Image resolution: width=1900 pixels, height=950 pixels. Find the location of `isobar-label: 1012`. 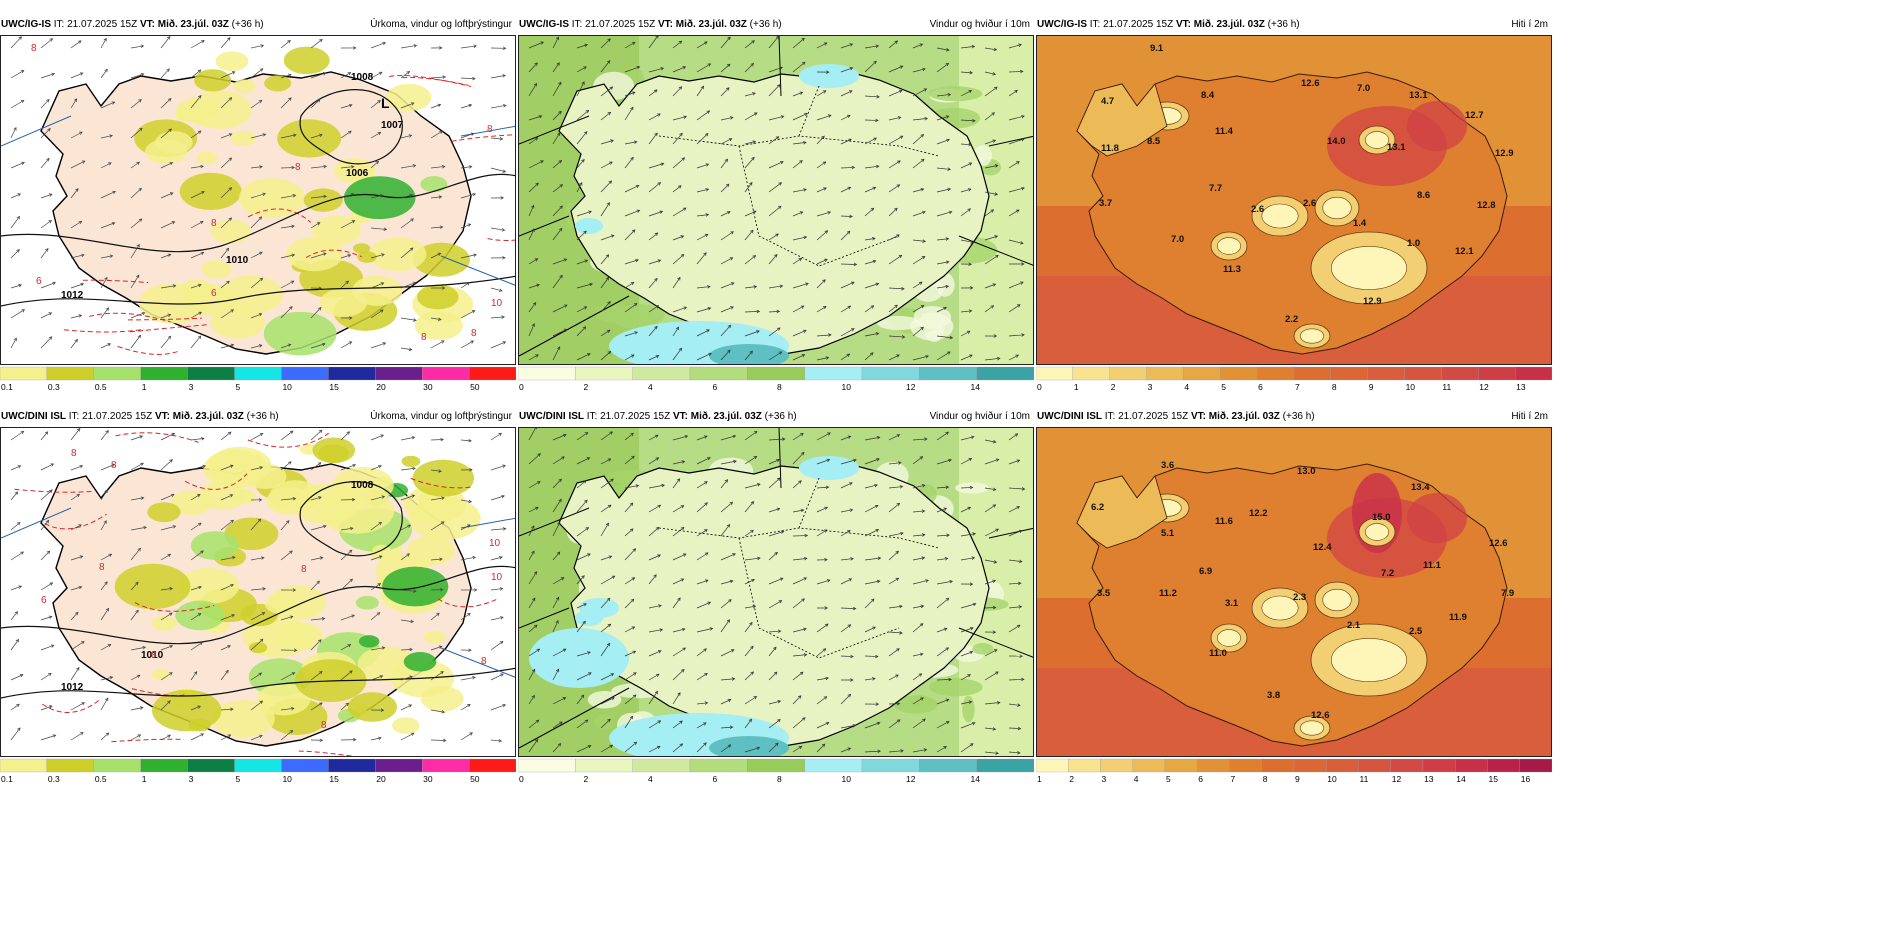

isobar-label: 1012 is located at coordinates (72, 295).